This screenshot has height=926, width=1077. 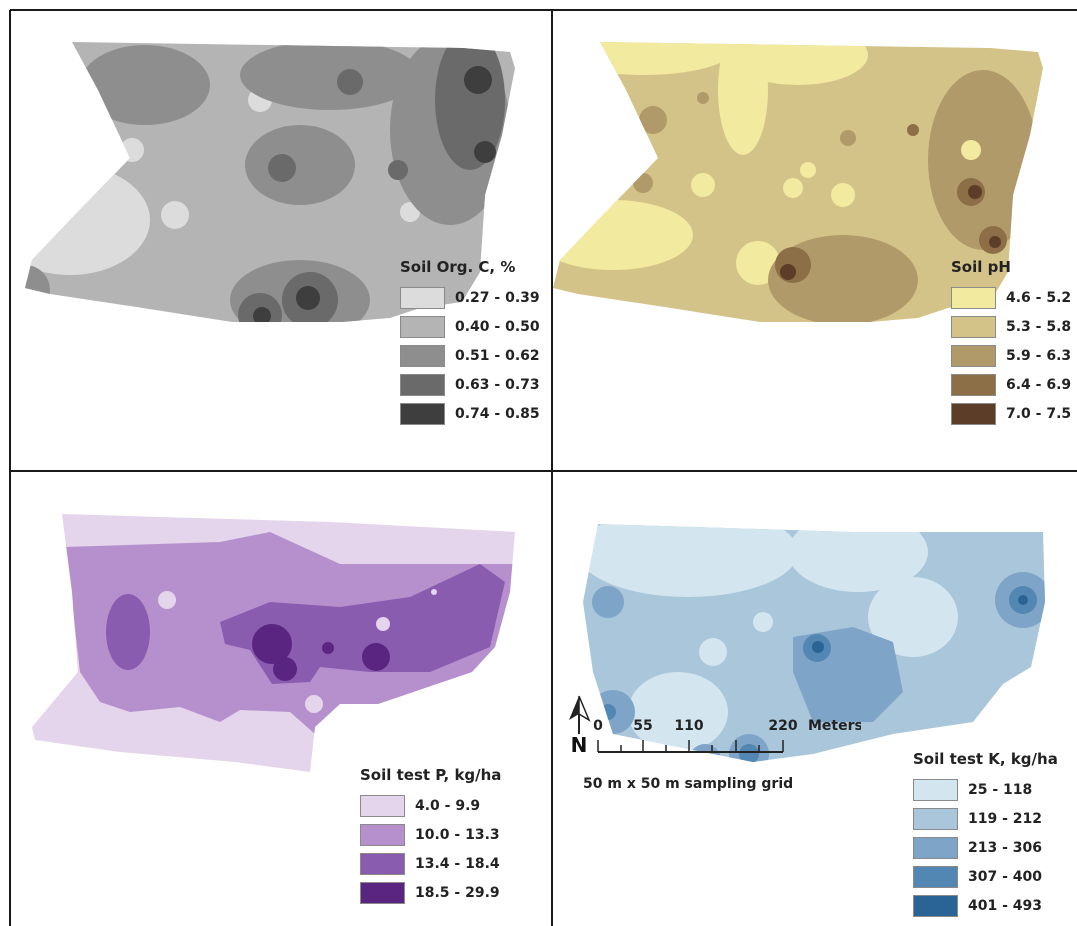 I want to click on legend-label: 6.4 - 6.9, so click(x=1039, y=384).